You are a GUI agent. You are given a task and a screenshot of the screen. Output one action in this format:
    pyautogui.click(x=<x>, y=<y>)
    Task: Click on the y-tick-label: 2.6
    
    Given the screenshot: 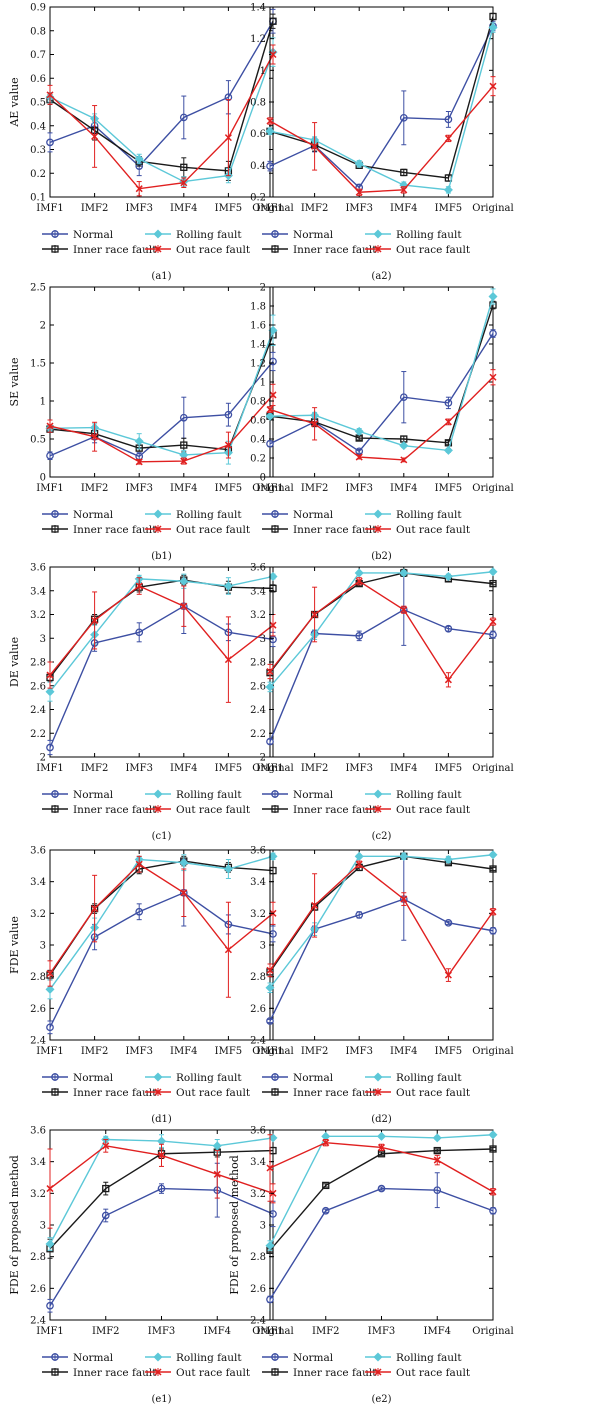 What is the action you would take?
    pyautogui.click(x=258, y=1289)
    